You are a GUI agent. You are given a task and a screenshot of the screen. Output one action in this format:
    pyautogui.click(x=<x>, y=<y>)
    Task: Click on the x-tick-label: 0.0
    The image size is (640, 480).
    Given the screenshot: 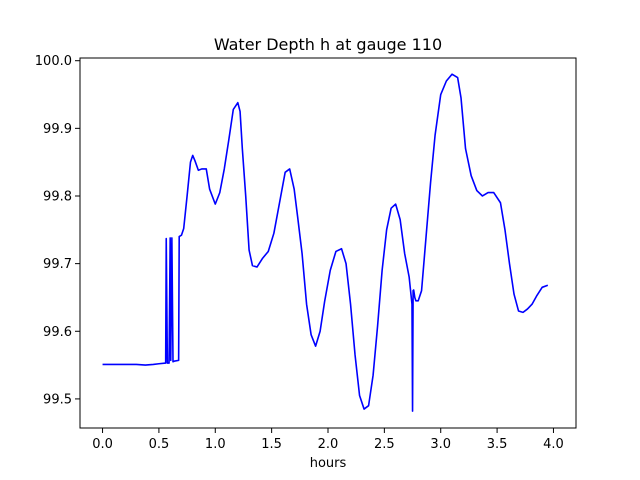 What is the action you would take?
    pyautogui.click(x=102, y=444)
    